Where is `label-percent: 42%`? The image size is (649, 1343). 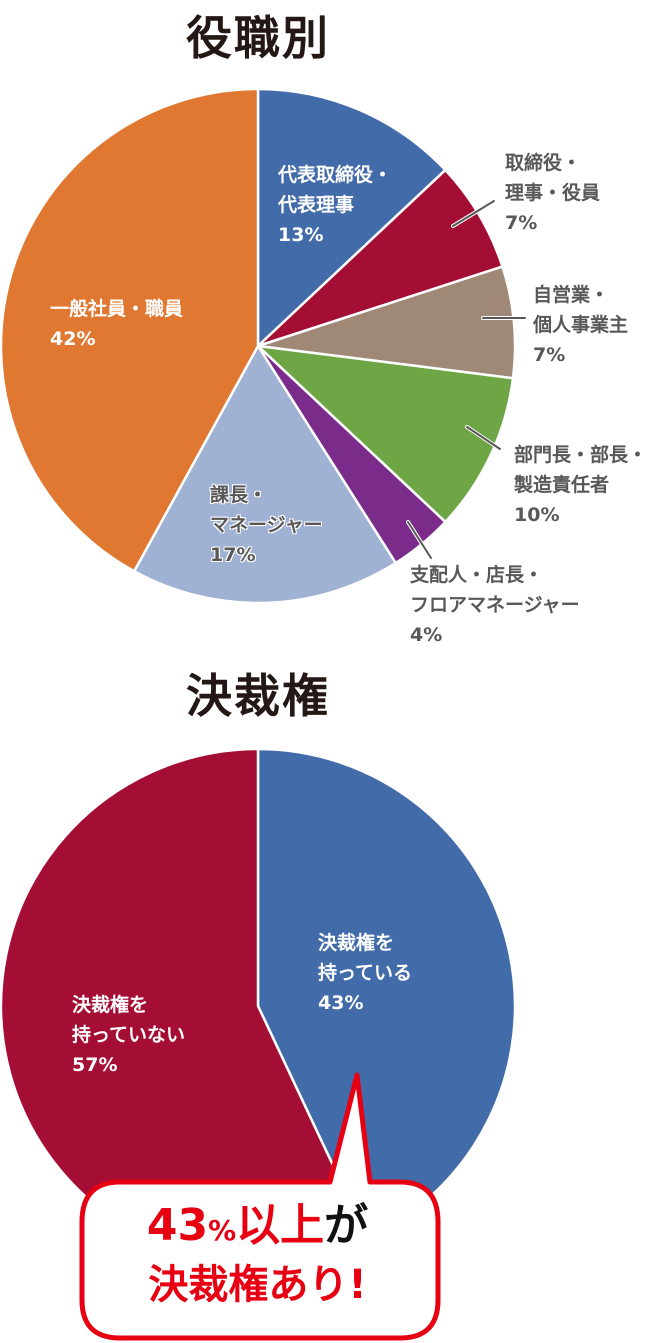
label-percent: 42% is located at coordinates (73, 339).